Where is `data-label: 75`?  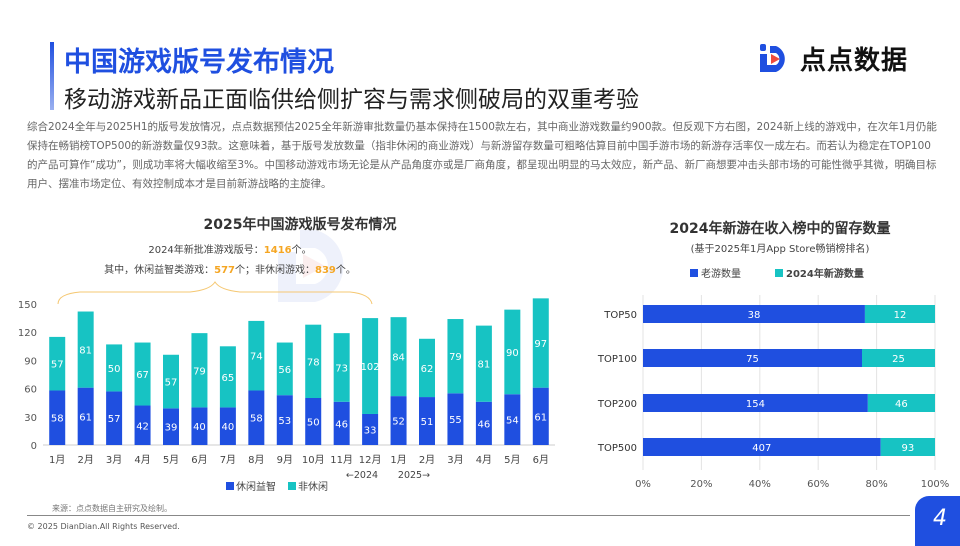
data-label: 75 is located at coordinates (752, 359).